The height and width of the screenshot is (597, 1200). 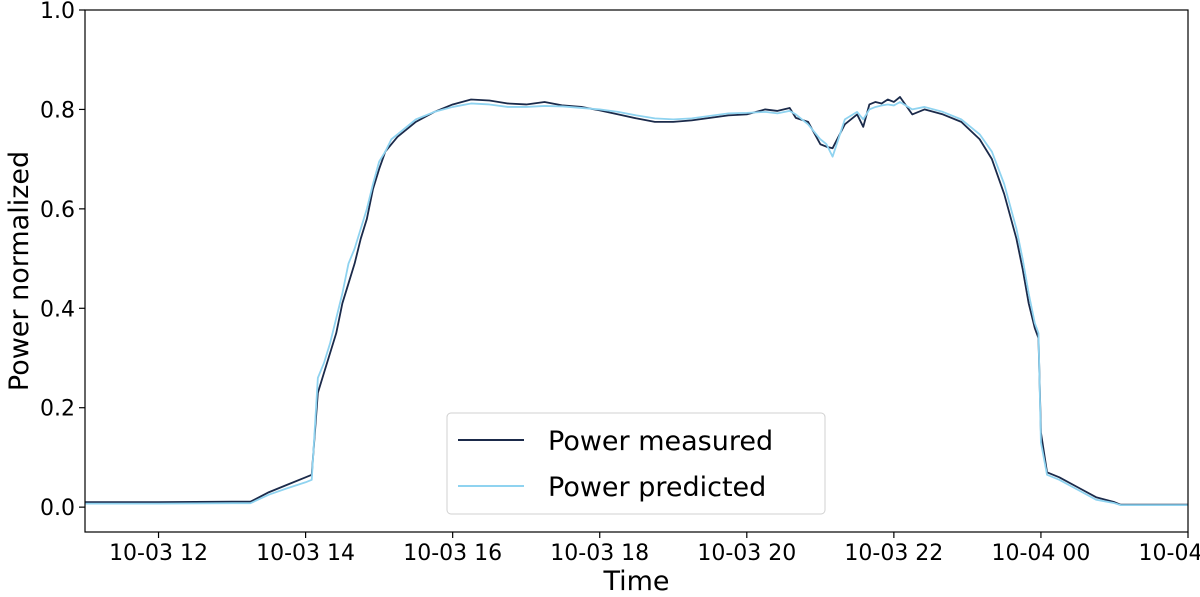 I want to click on legend-label-predicted: Power predicted, so click(x=657, y=487).